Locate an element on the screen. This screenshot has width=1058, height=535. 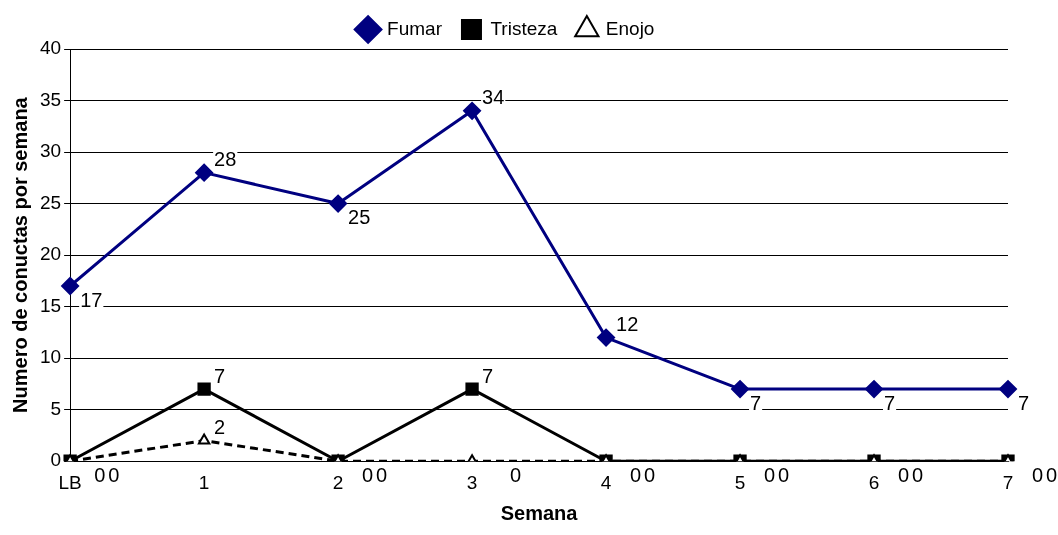
y-tick-label: 30 is located at coordinates (50, 151).